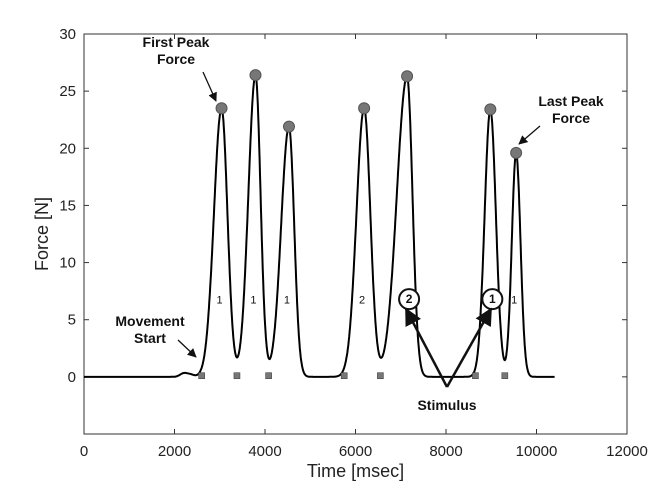 This screenshot has height=484, width=670. I want to click on y-tick-label: 5, so click(72, 320).